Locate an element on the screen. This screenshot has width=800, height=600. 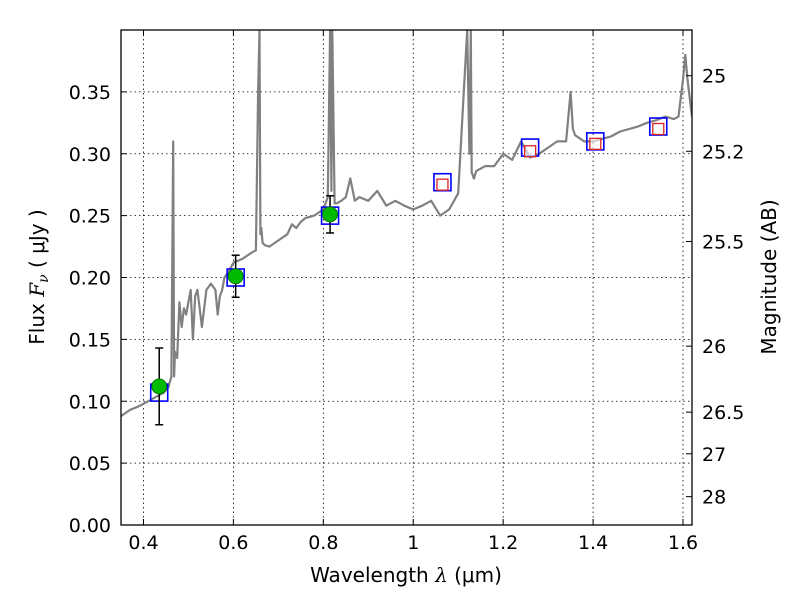
x-tick-label: 0.6 is located at coordinates (233, 543).